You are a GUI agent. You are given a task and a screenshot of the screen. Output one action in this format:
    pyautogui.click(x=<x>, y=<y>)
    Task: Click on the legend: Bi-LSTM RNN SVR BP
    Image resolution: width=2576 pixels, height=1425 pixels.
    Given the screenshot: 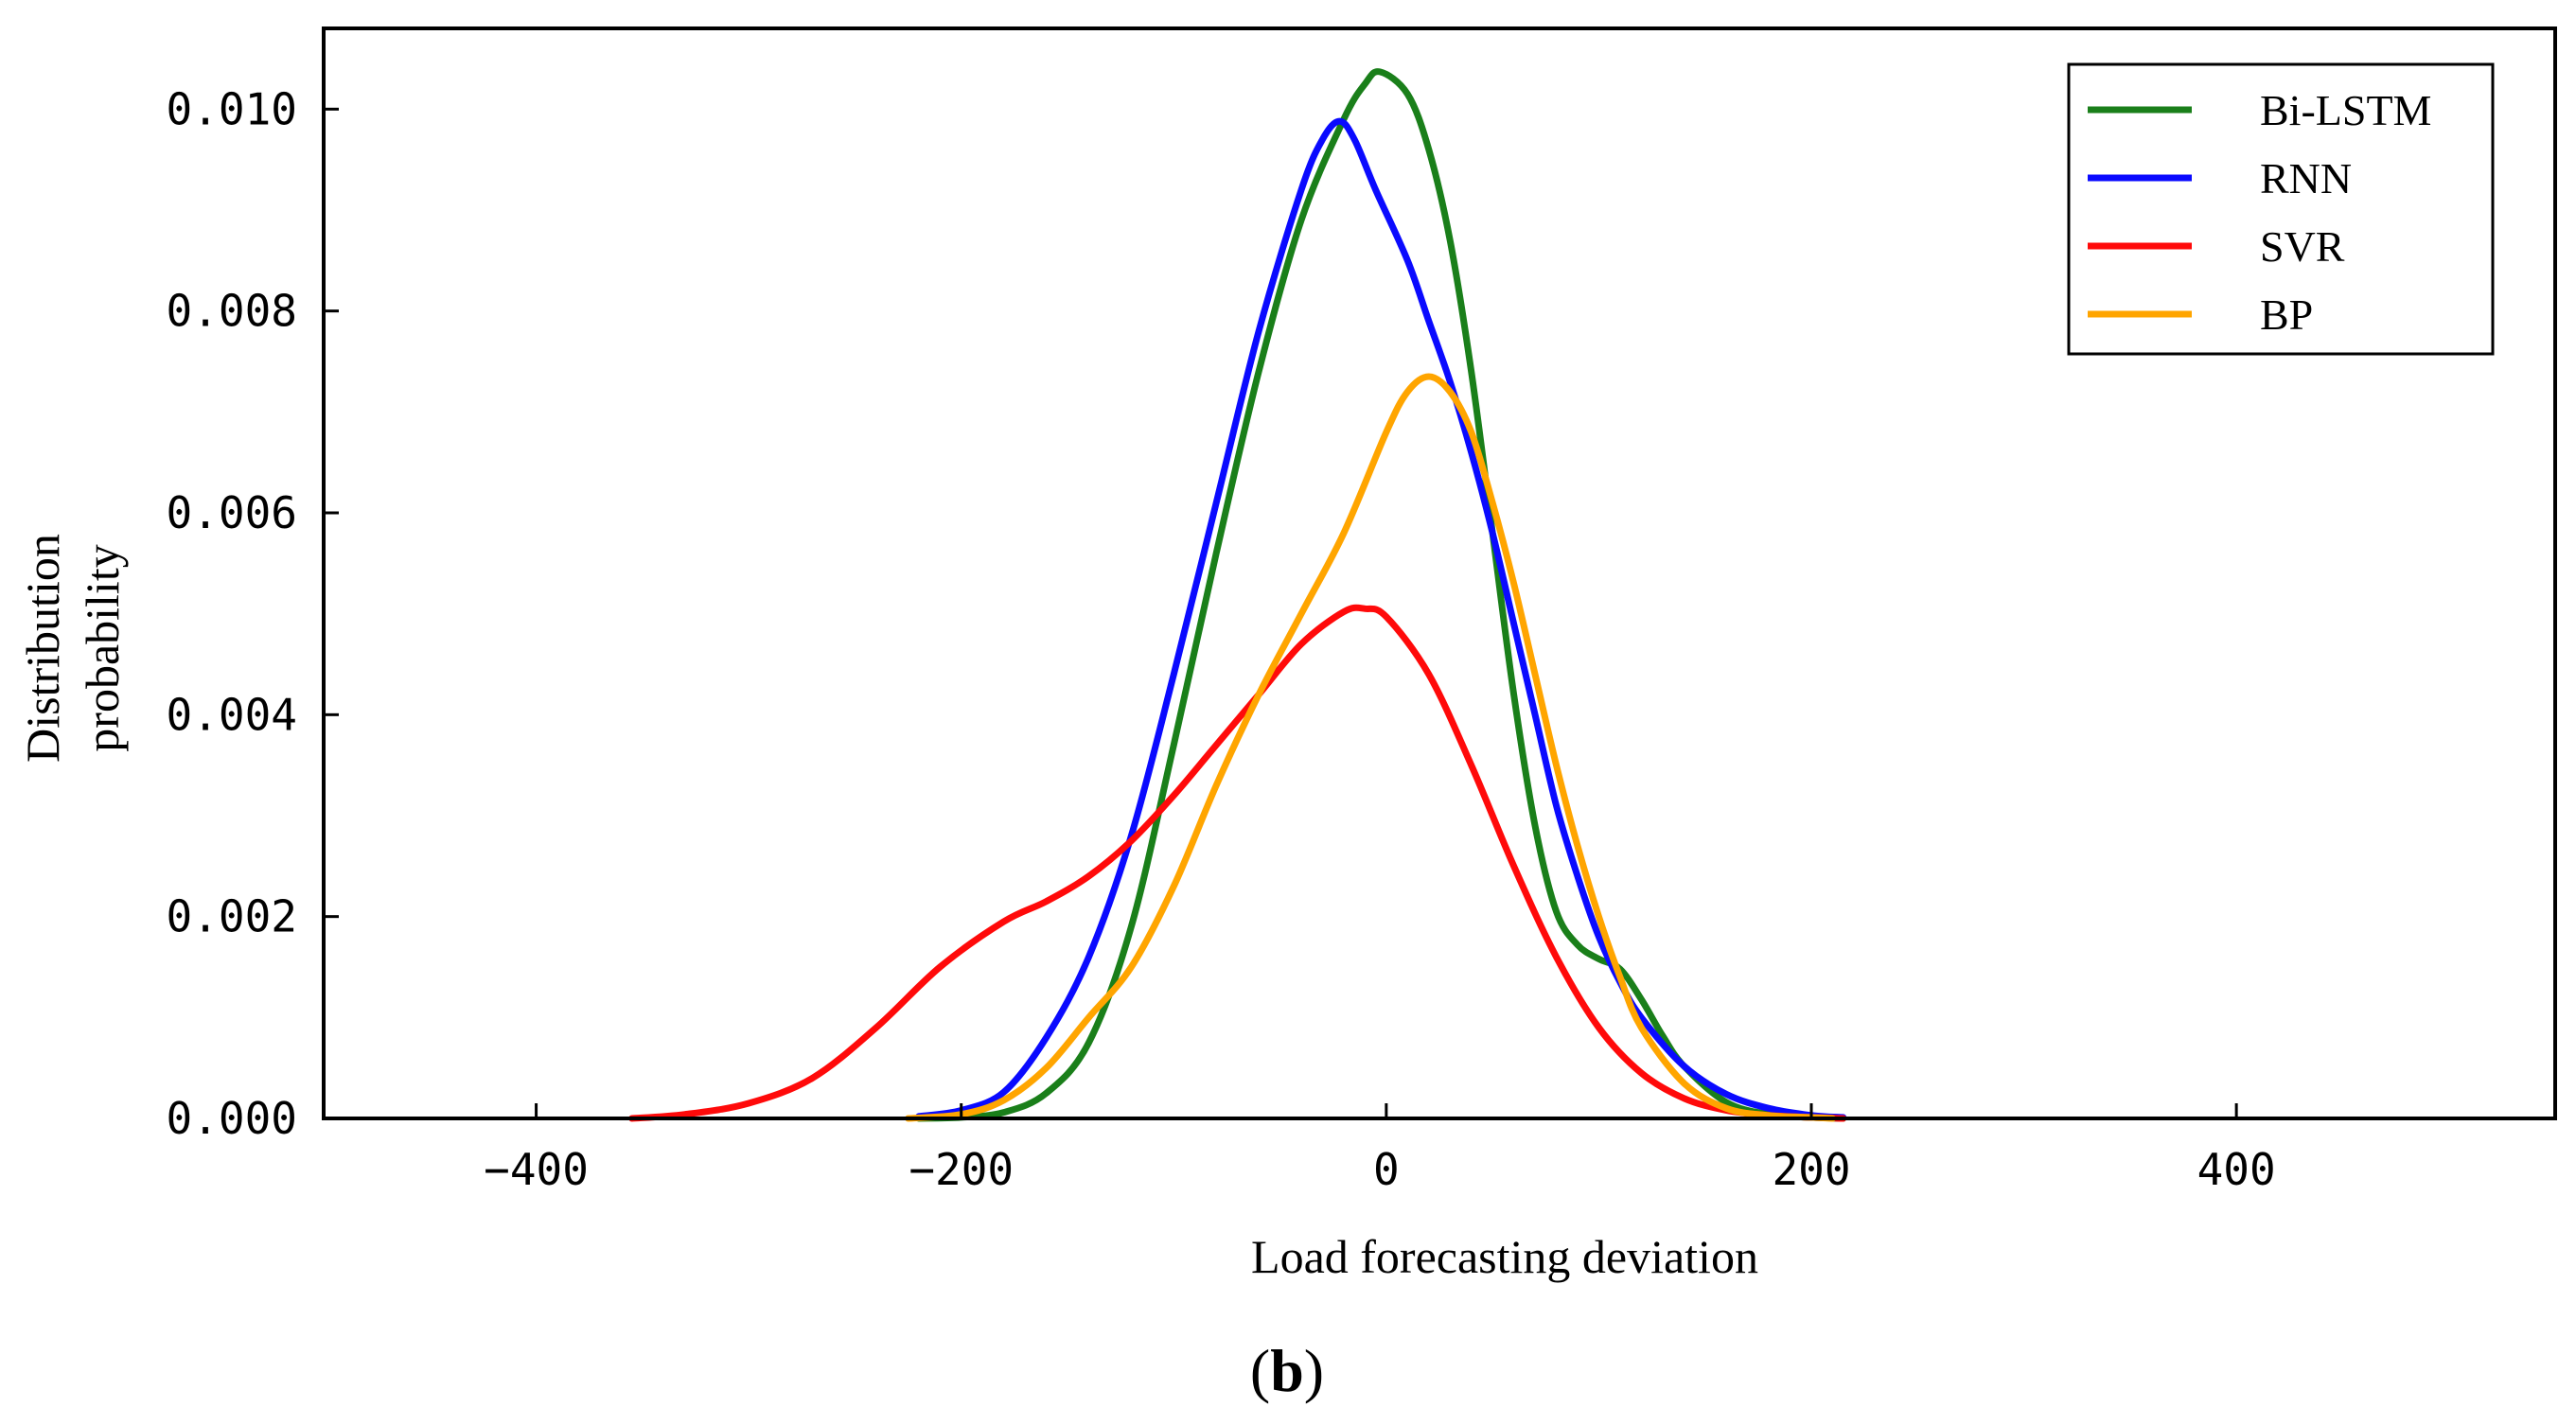 What is the action you would take?
    pyautogui.click(x=2281, y=209)
    